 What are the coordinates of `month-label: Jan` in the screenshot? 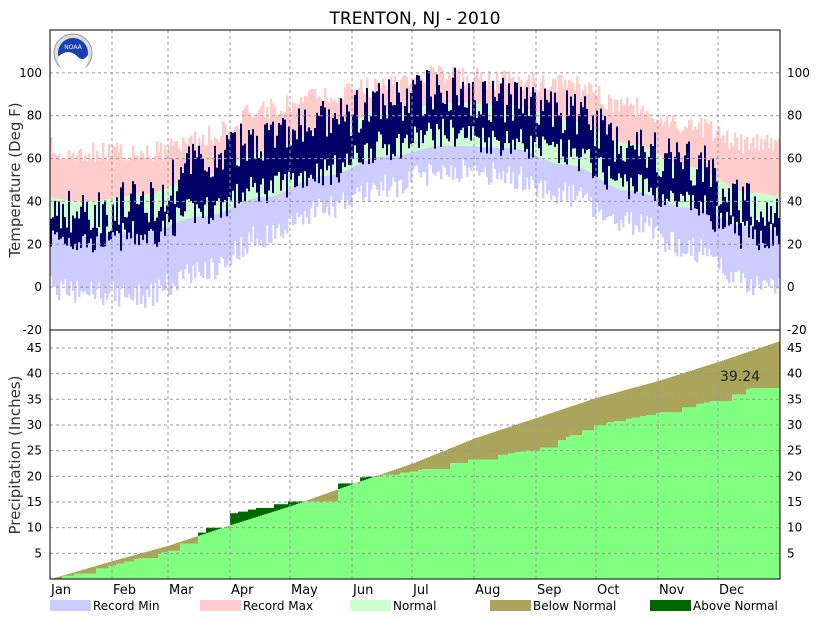 It's located at (60, 590).